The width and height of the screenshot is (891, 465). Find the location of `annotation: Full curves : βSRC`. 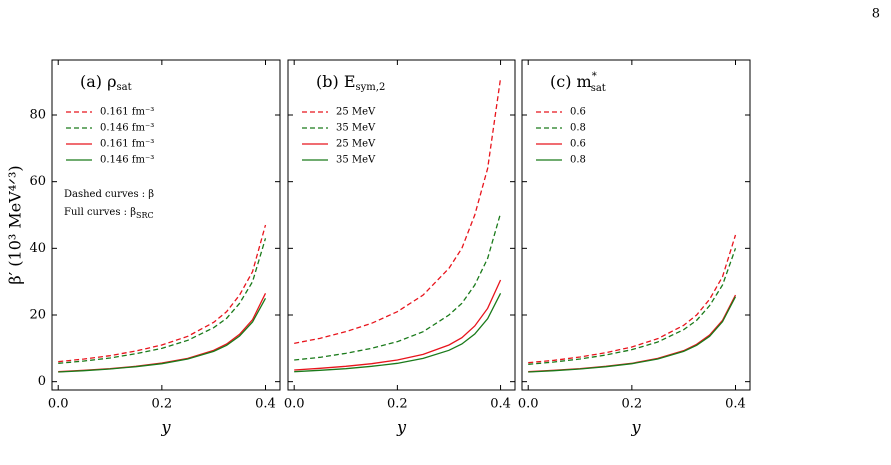

annotation: Full curves : βSRC is located at coordinates (109, 214).